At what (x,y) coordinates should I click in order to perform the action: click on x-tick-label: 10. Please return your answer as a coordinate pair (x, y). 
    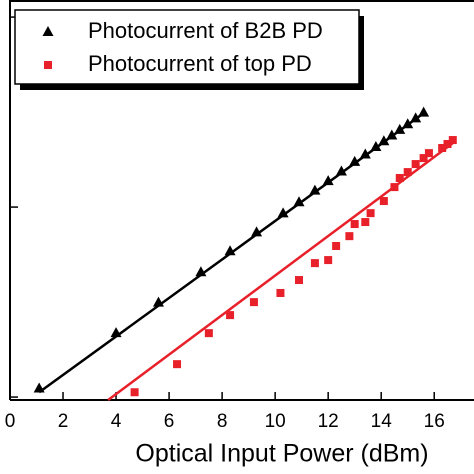
    Looking at the image, I should click on (275, 421).